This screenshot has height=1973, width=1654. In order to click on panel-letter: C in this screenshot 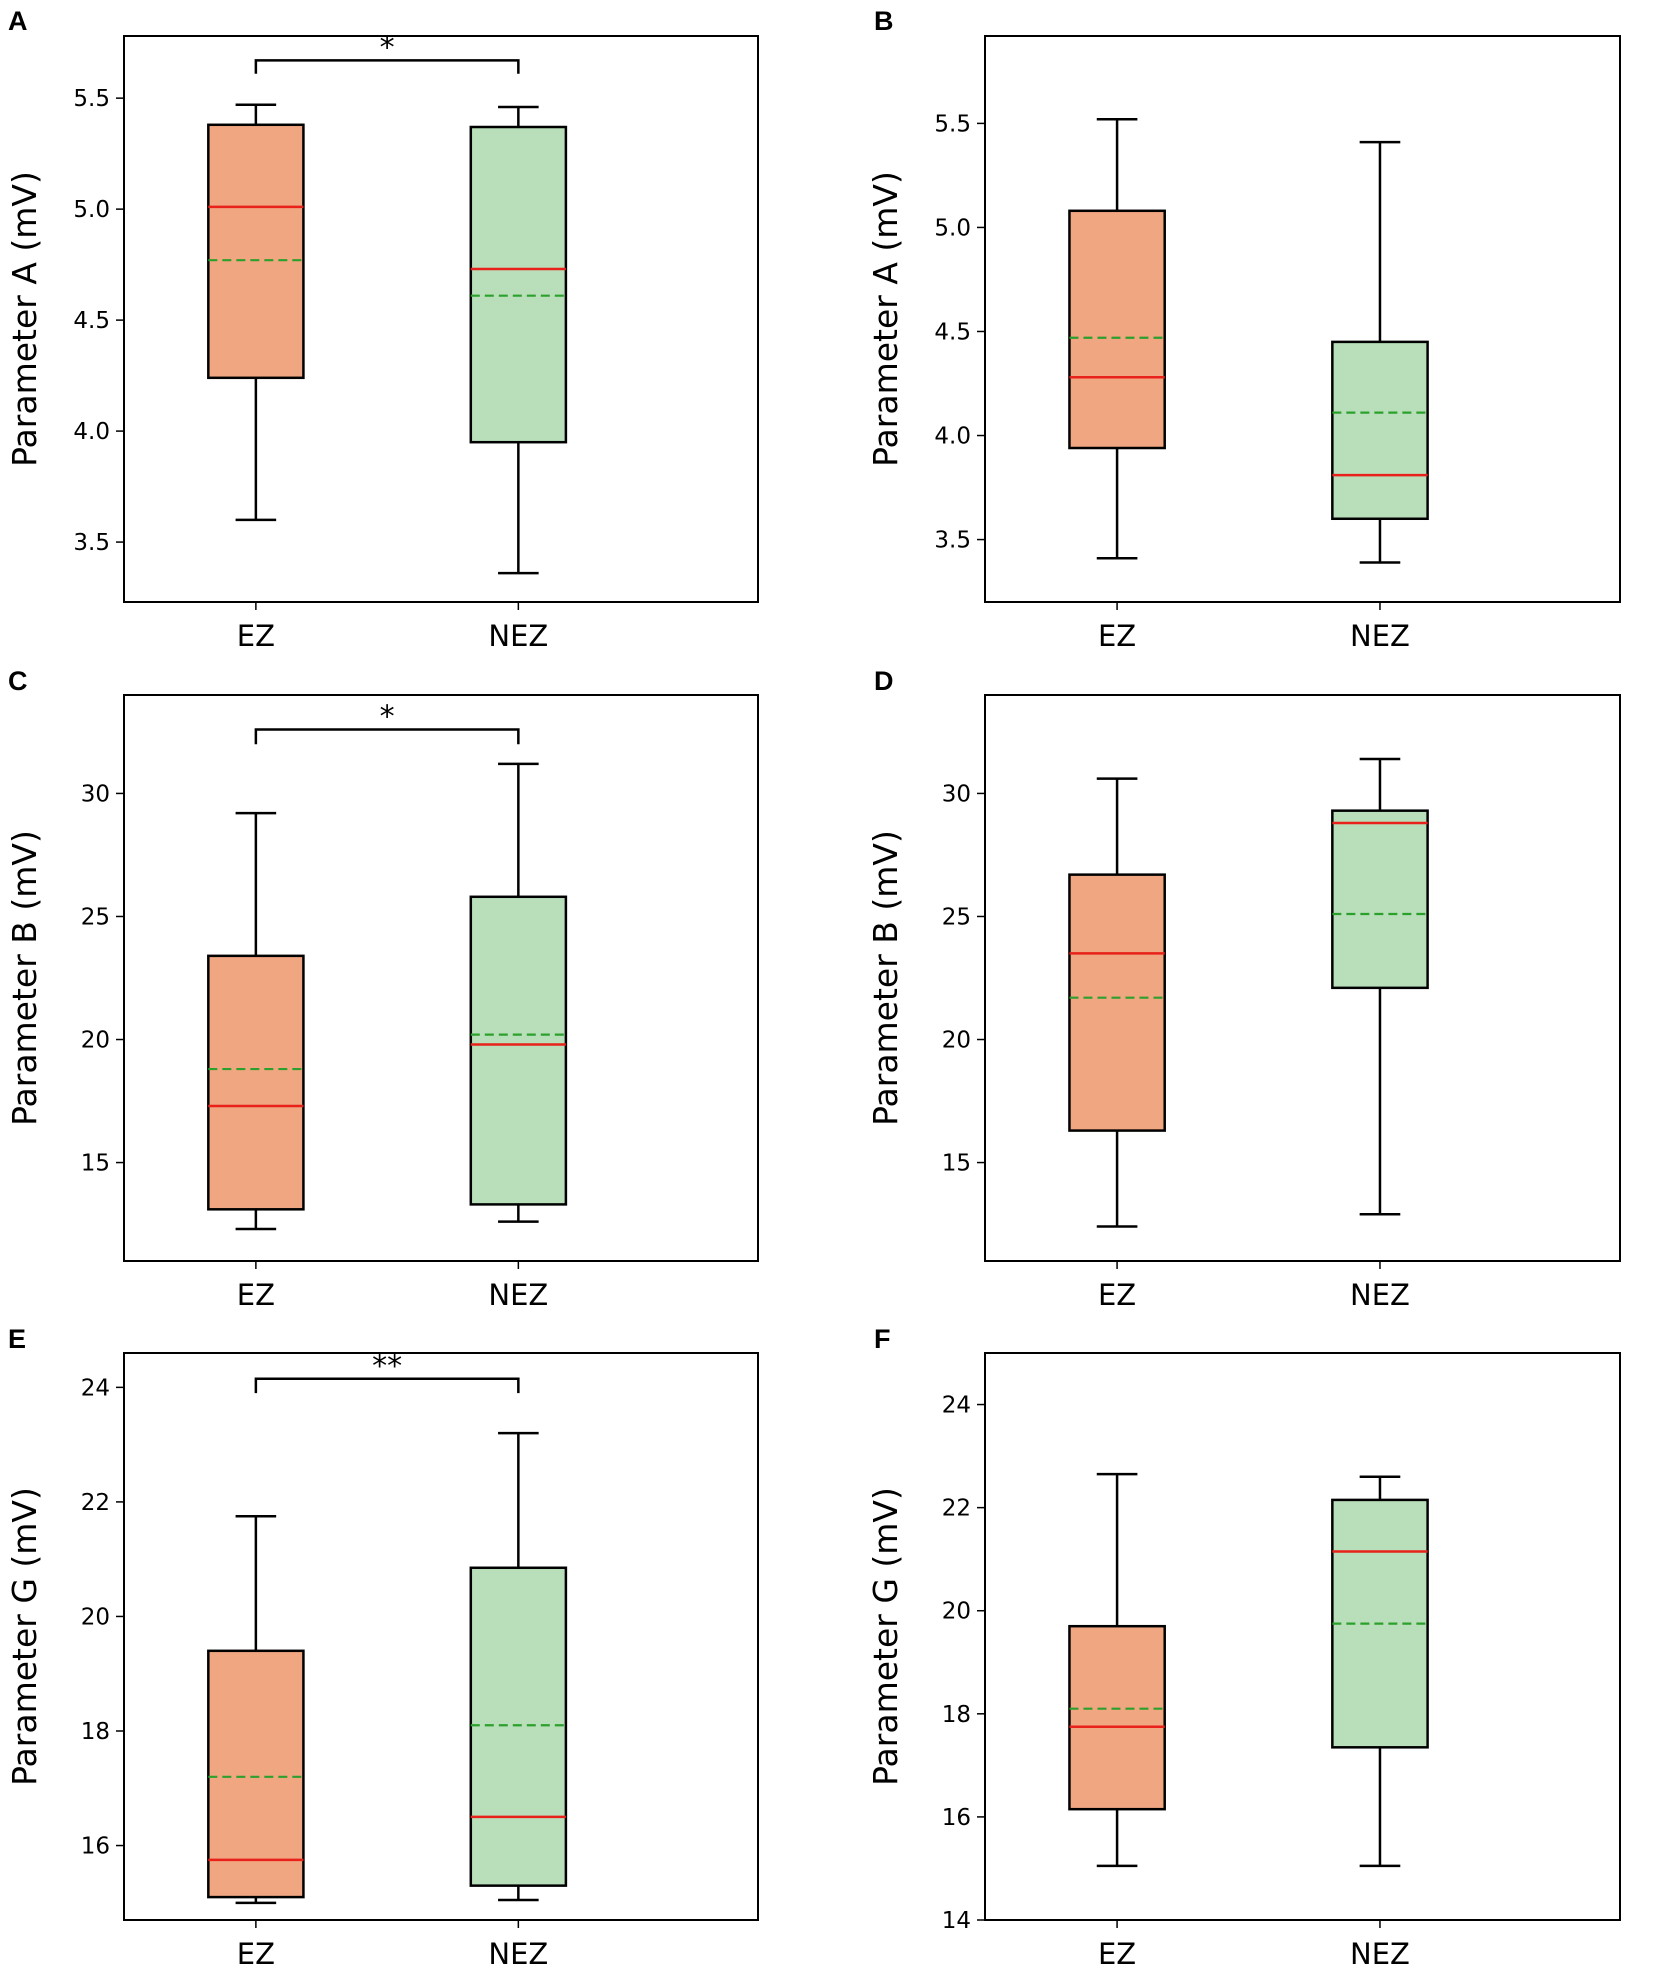, I will do `click(18, 681)`.